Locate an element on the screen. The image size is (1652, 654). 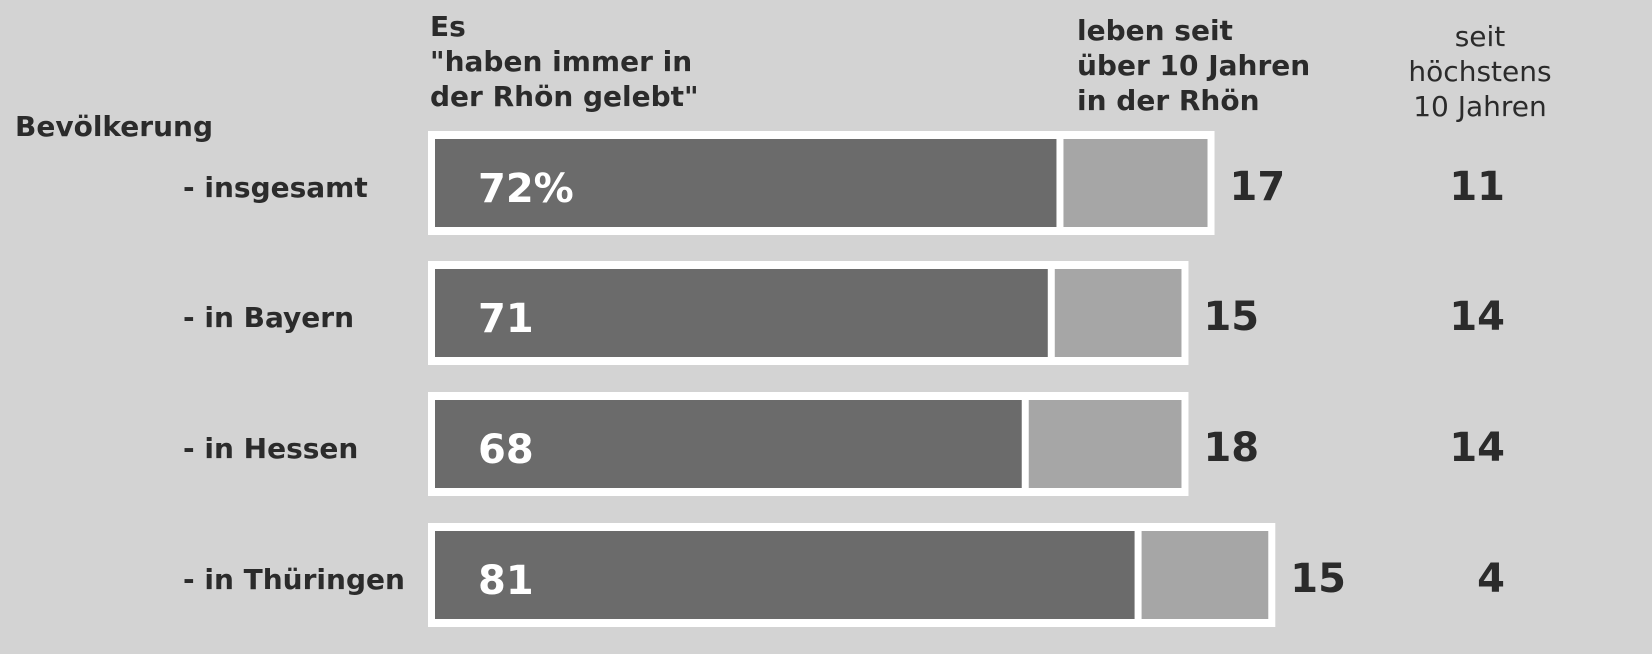
value-label: 11 is located at coordinates (1477, 187).